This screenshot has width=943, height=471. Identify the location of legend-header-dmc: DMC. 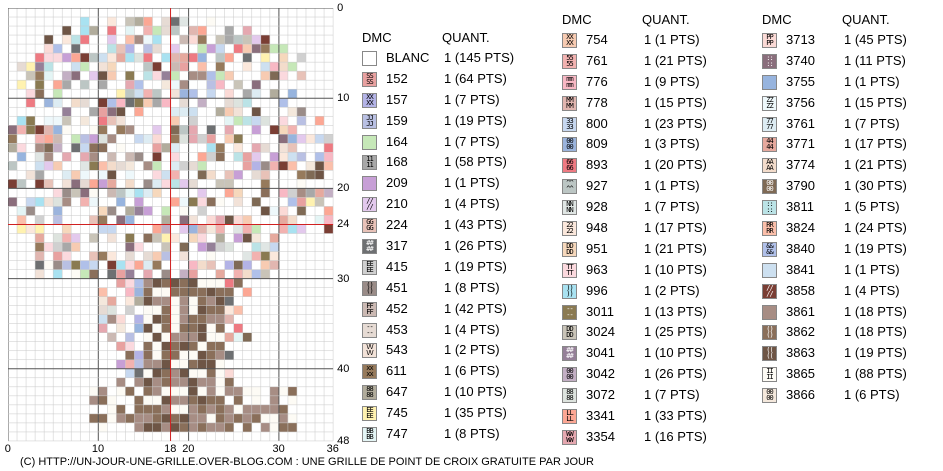
(377, 37).